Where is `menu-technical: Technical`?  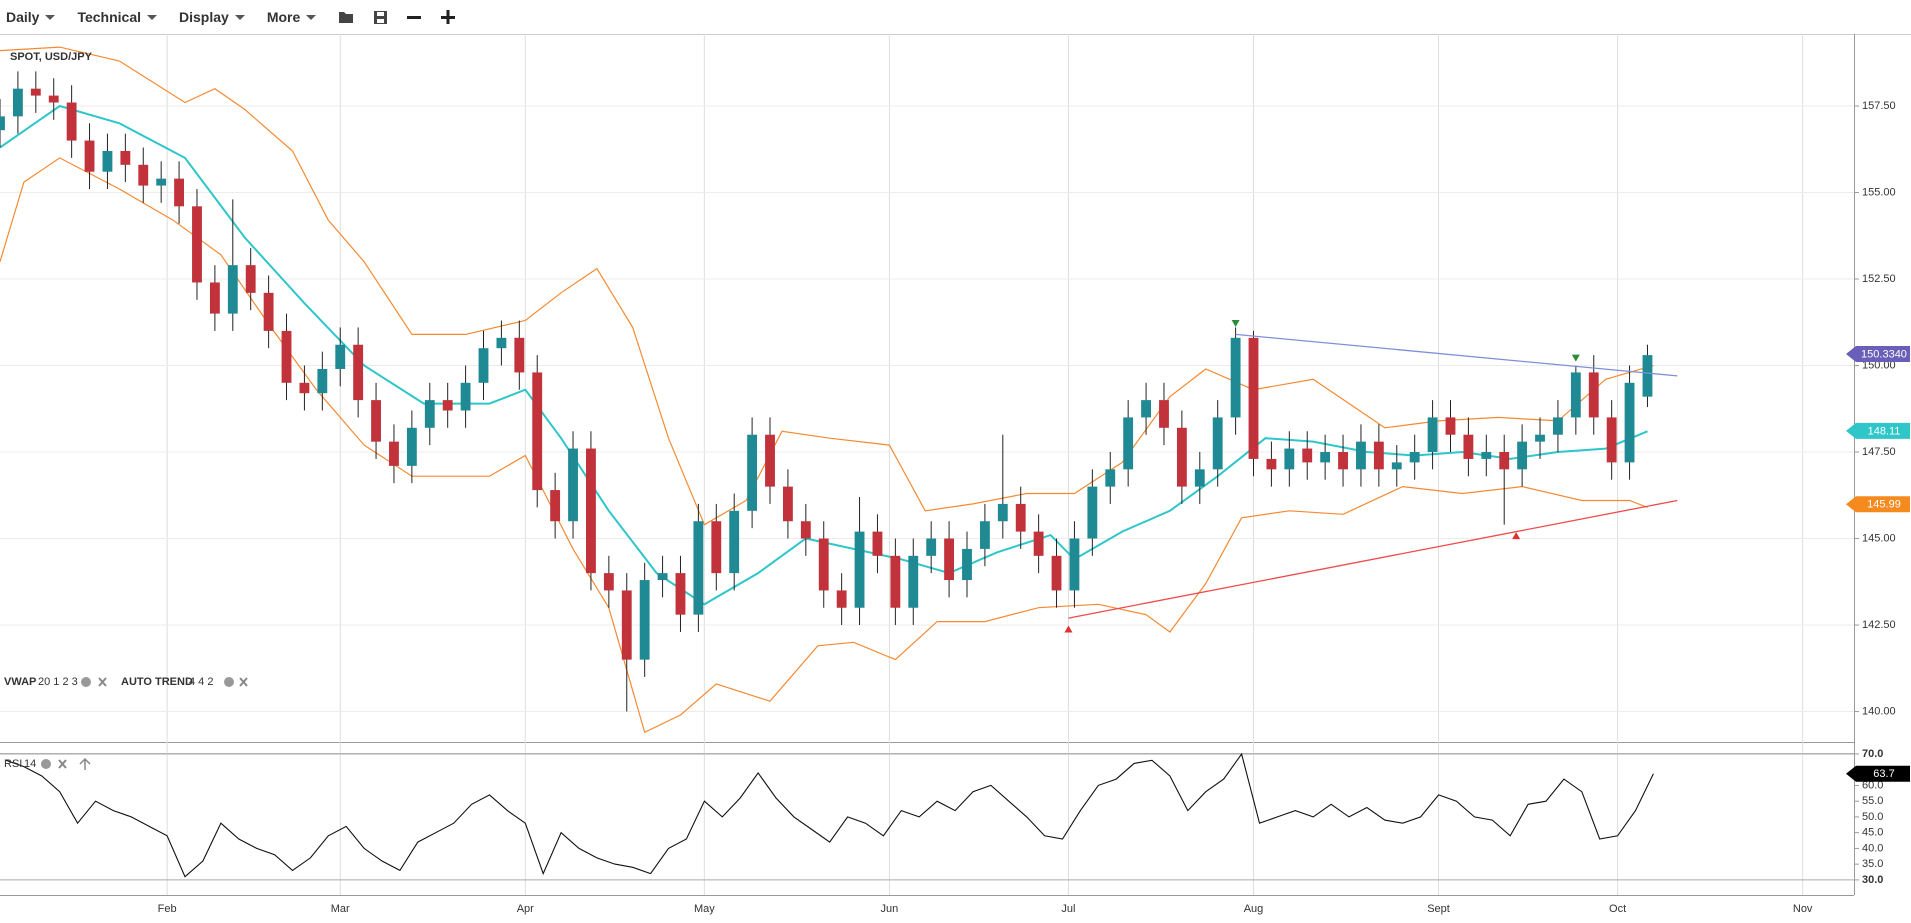 menu-technical: Technical is located at coordinates (117, 17).